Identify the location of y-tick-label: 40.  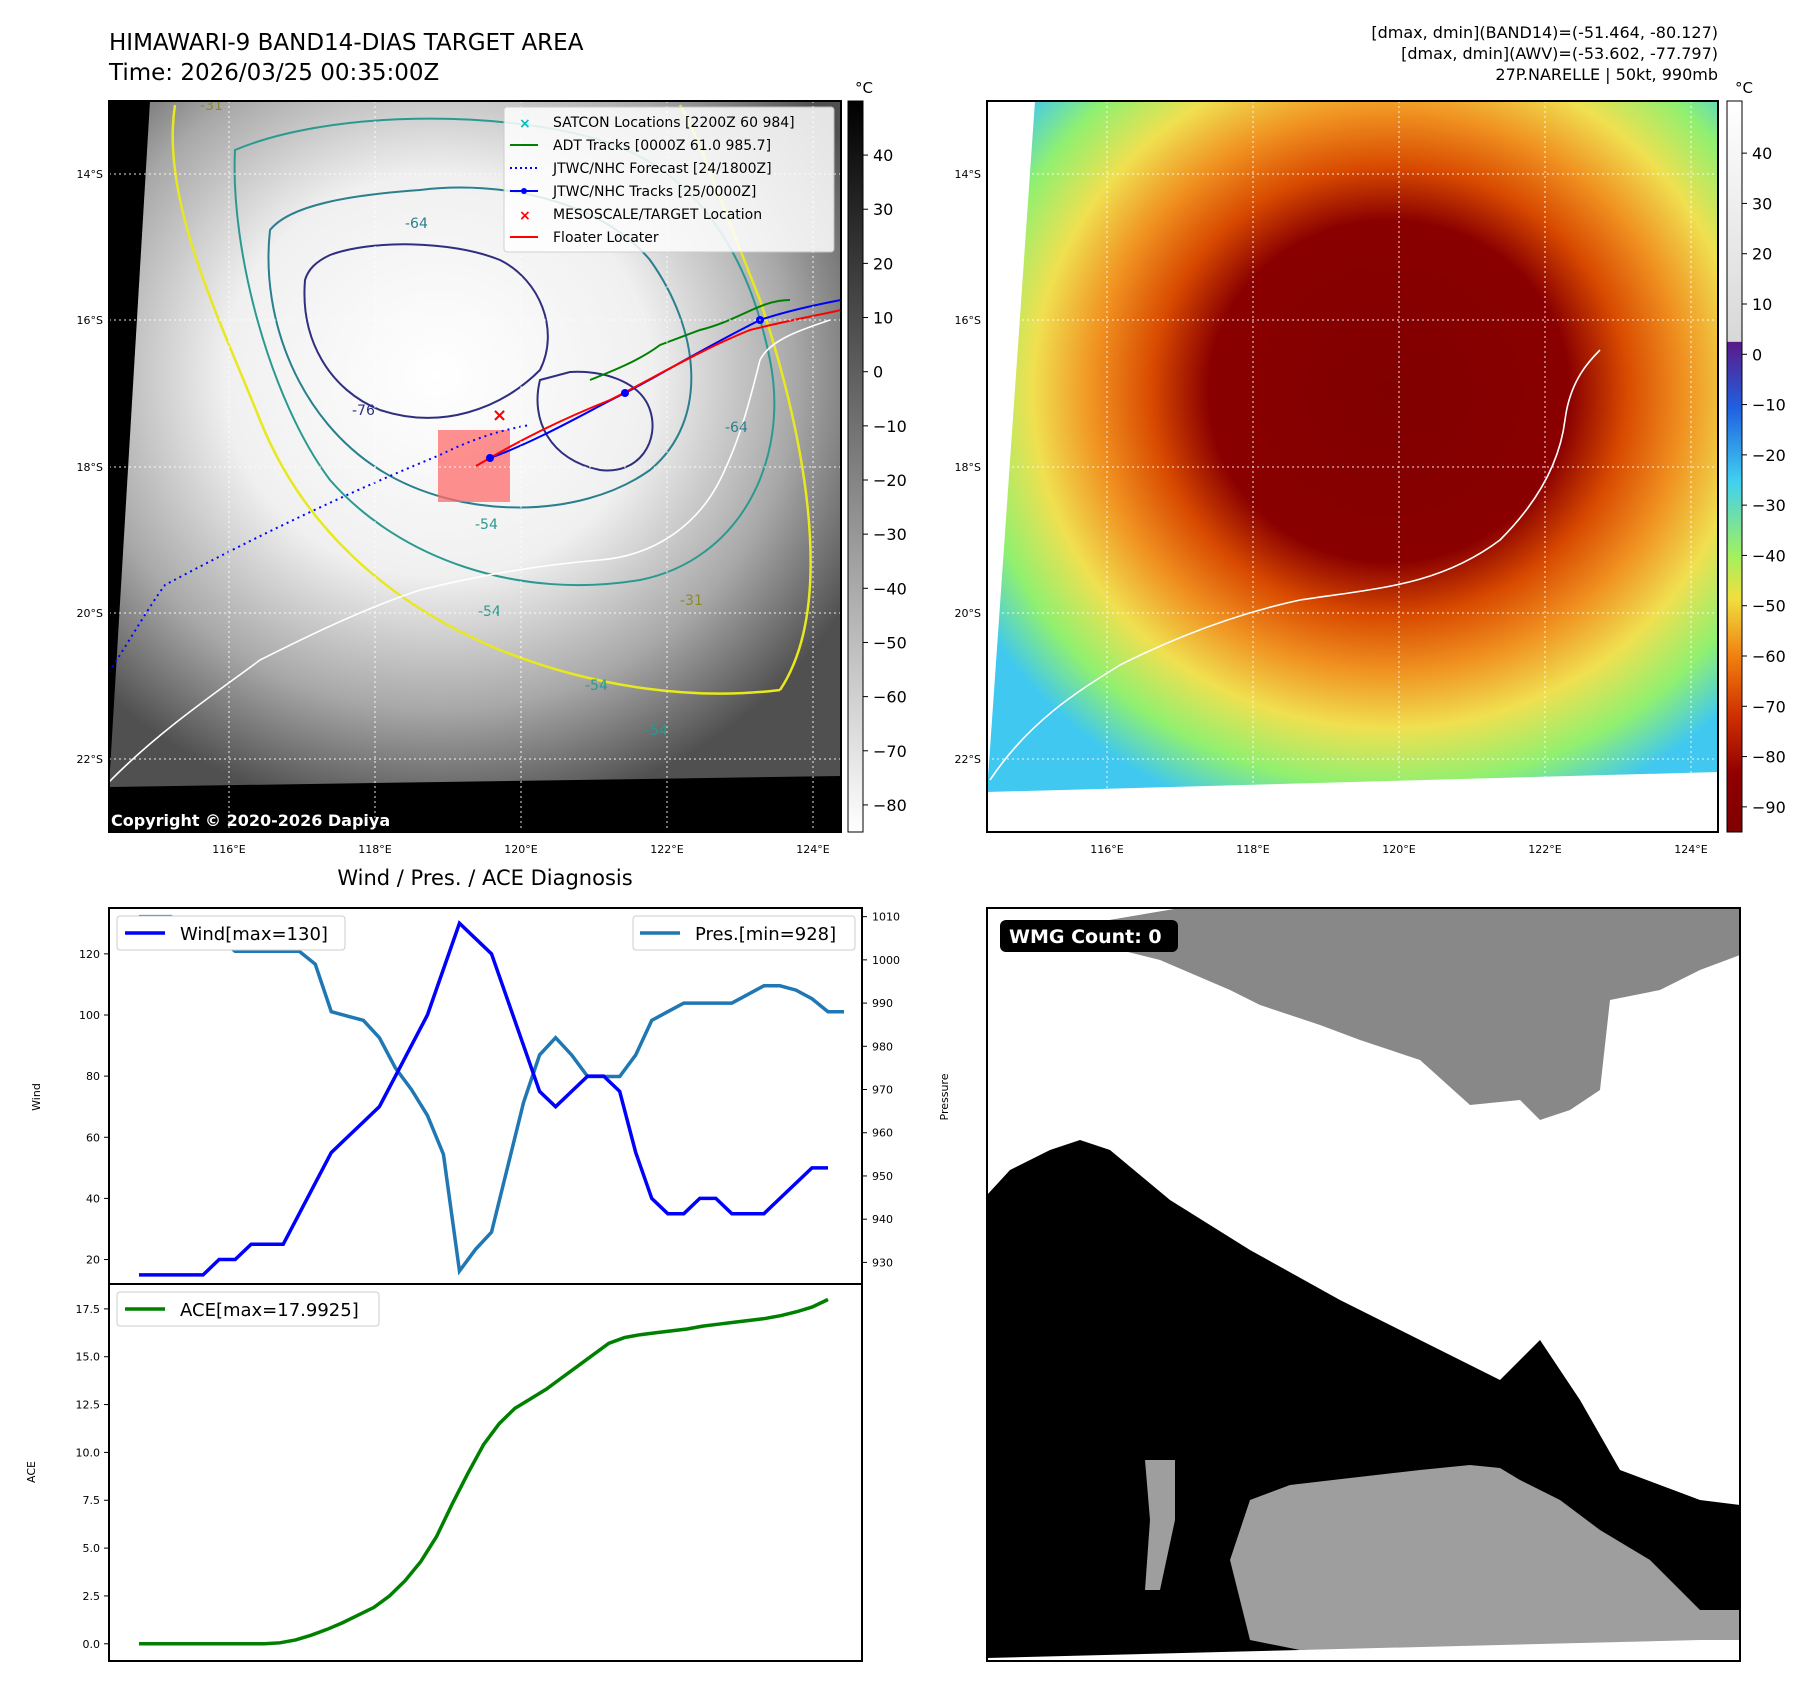
(93, 1198).